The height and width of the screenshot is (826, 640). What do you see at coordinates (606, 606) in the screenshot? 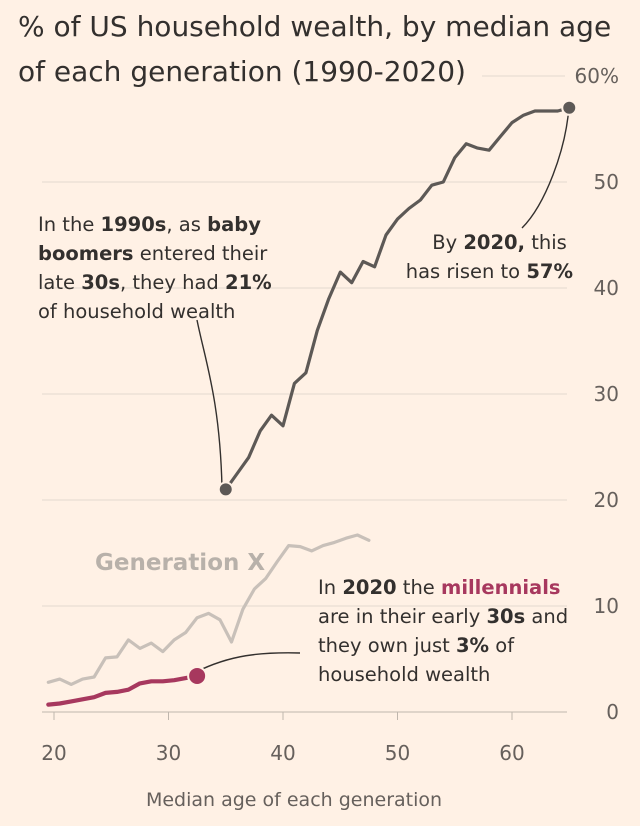
I see `y-tick-label: 10` at bounding box center [606, 606].